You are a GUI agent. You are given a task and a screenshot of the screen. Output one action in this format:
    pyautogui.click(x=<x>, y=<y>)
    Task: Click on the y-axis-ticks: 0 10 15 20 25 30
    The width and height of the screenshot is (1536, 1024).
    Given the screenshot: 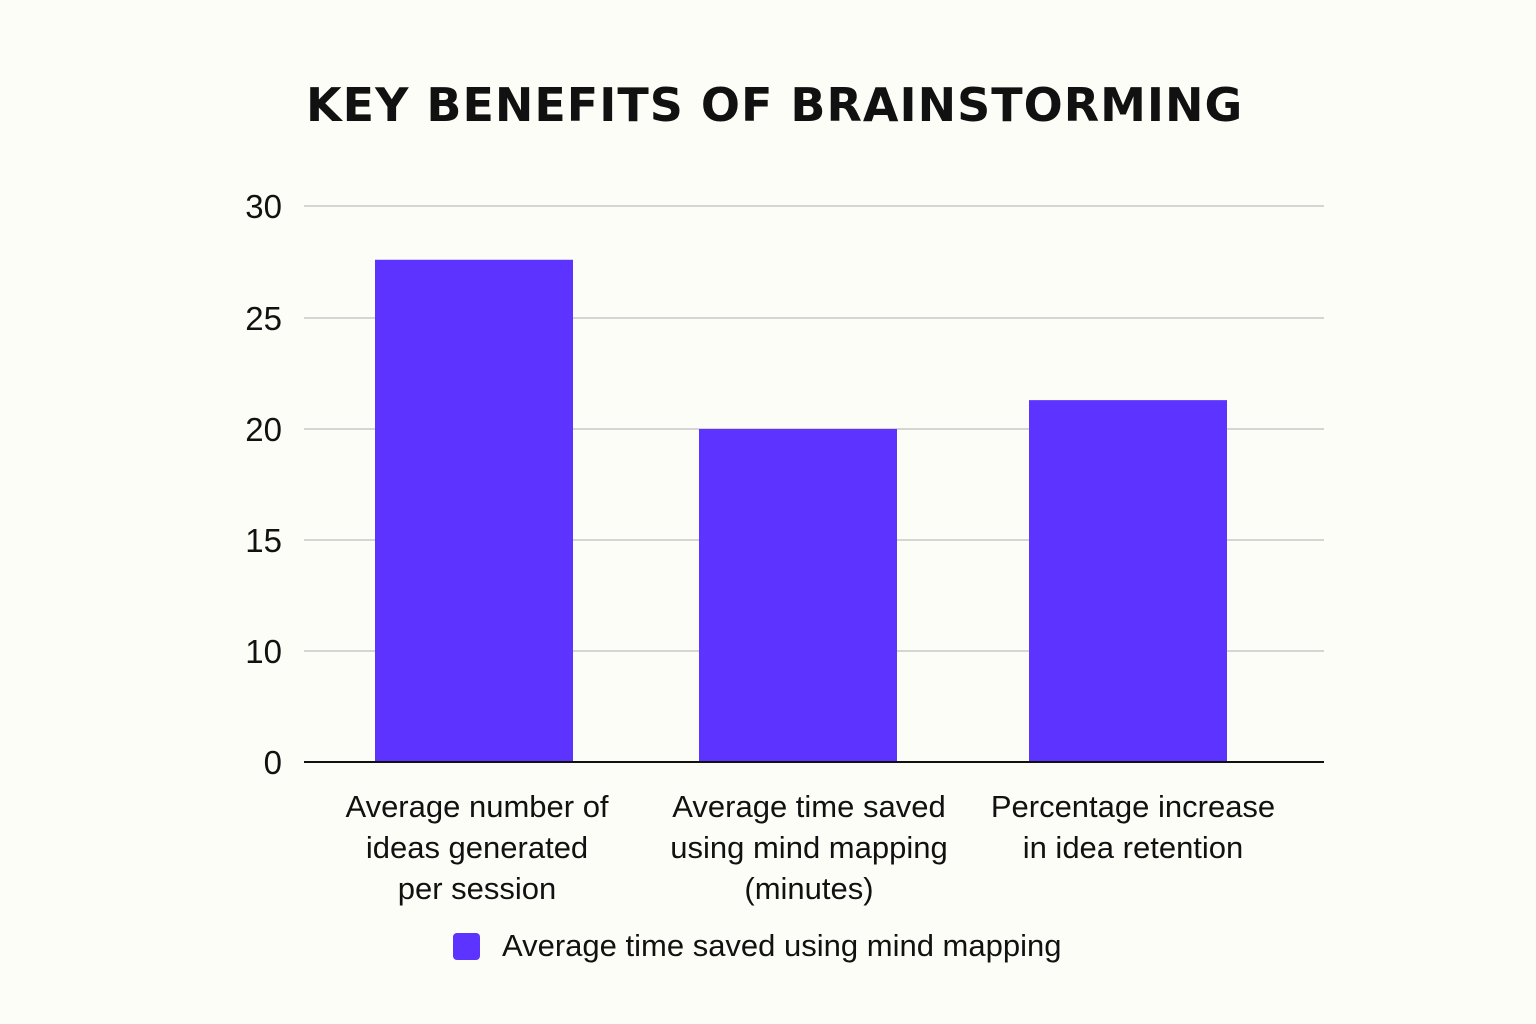 What is the action you would take?
    pyautogui.click(x=263, y=484)
    